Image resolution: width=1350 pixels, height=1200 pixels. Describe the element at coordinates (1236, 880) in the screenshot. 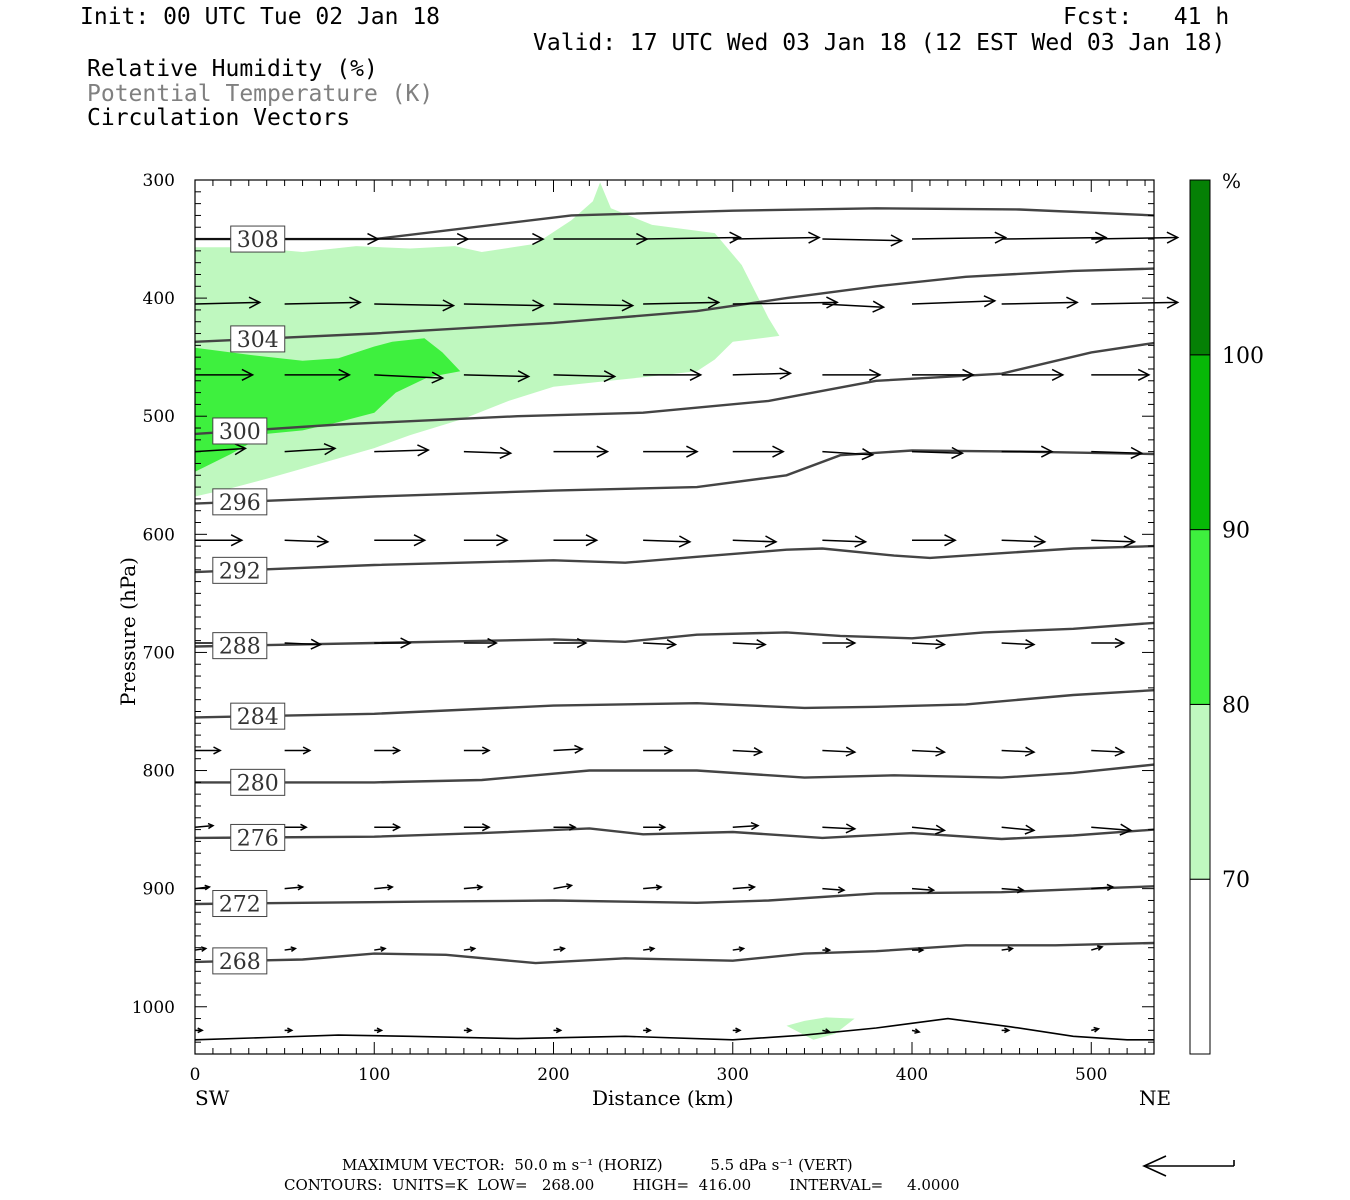

I see `colorbar-label: 70` at that location.